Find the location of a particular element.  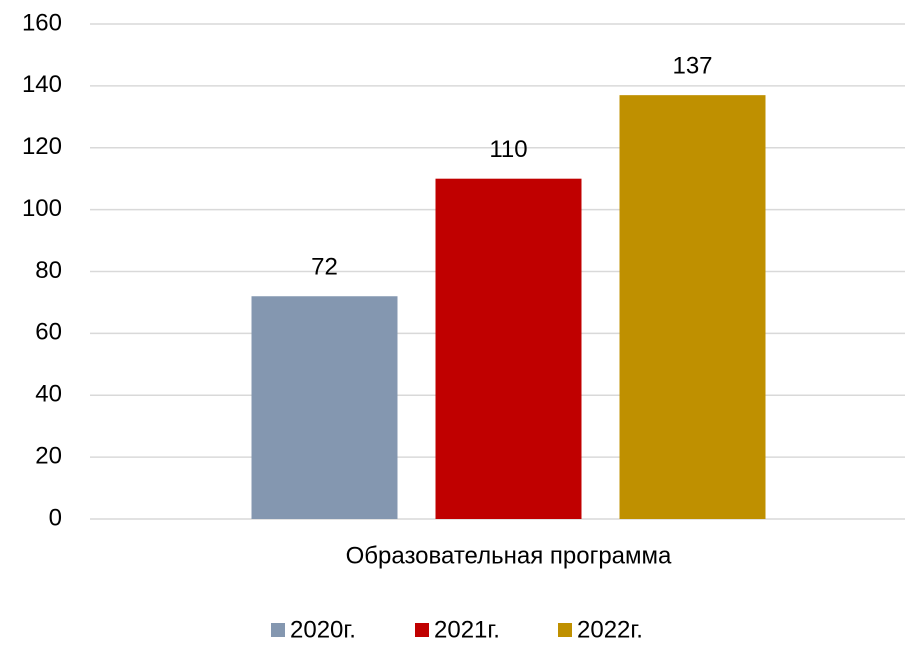

data-label: 137 is located at coordinates (692, 66).